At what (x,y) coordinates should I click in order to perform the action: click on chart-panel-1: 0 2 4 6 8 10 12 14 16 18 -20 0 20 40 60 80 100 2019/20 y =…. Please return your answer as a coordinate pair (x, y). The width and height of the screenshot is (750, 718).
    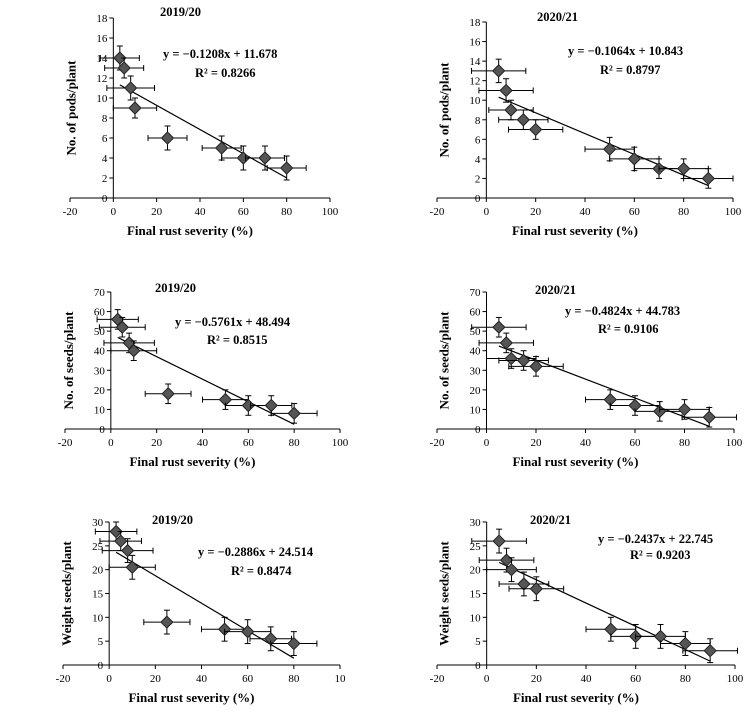
    Looking at the image, I should click on (201, 121).